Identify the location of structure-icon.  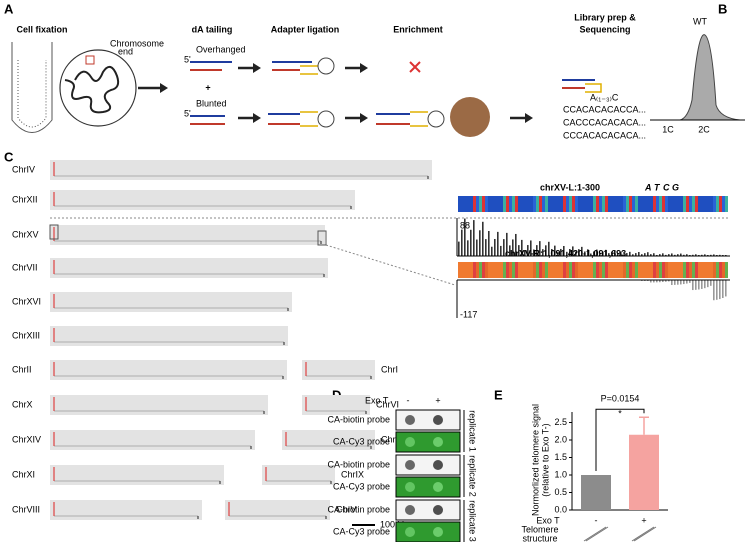
(596, 534).